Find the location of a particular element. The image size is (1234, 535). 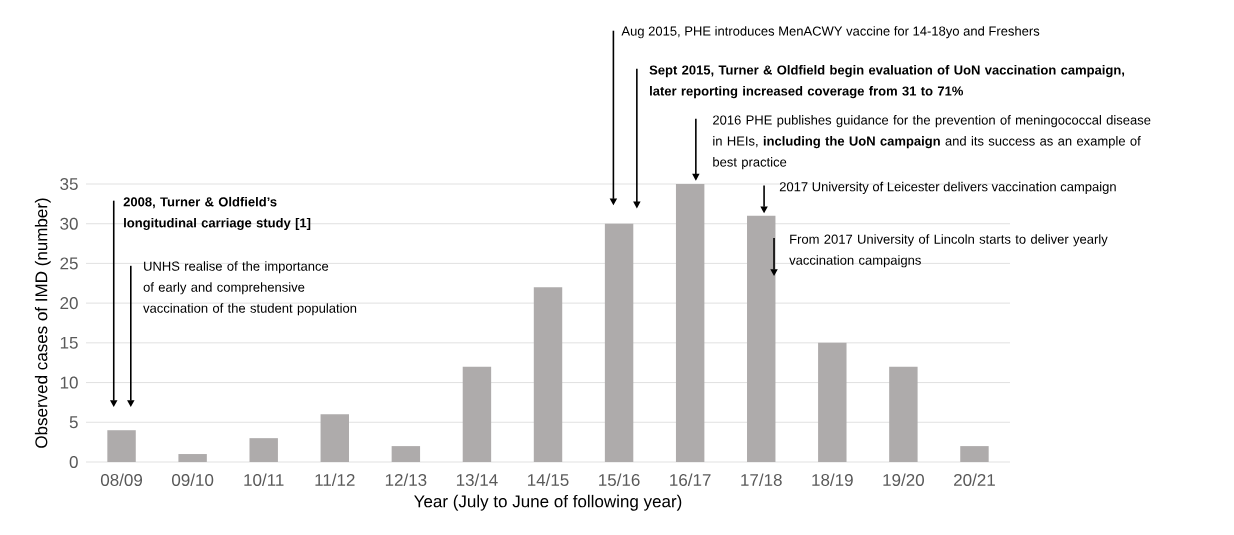

x-tick-label: 20/21 is located at coordinates (974, 480).